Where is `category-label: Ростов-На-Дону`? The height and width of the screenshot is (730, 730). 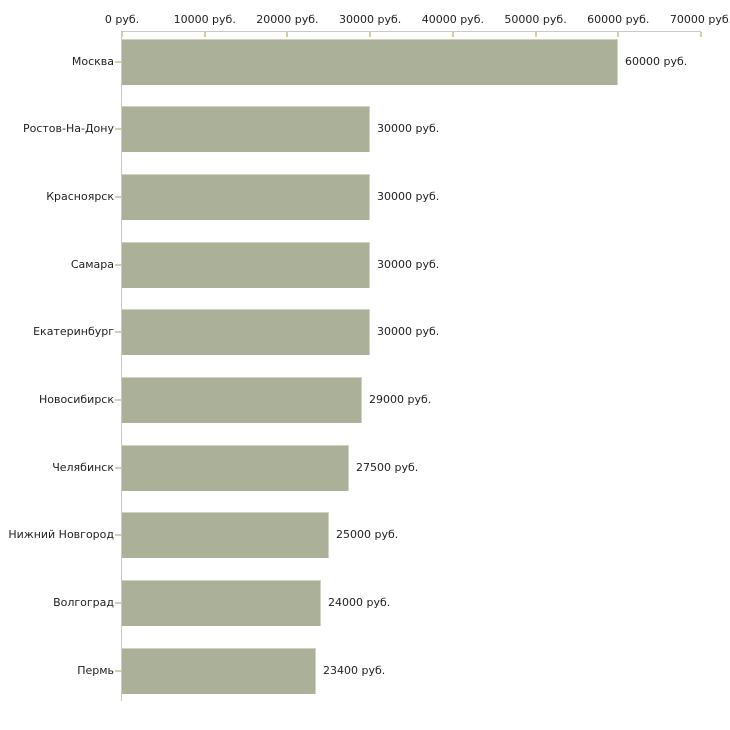 category-label: Ростов-На-Дону is located at coordinates (68, 129).